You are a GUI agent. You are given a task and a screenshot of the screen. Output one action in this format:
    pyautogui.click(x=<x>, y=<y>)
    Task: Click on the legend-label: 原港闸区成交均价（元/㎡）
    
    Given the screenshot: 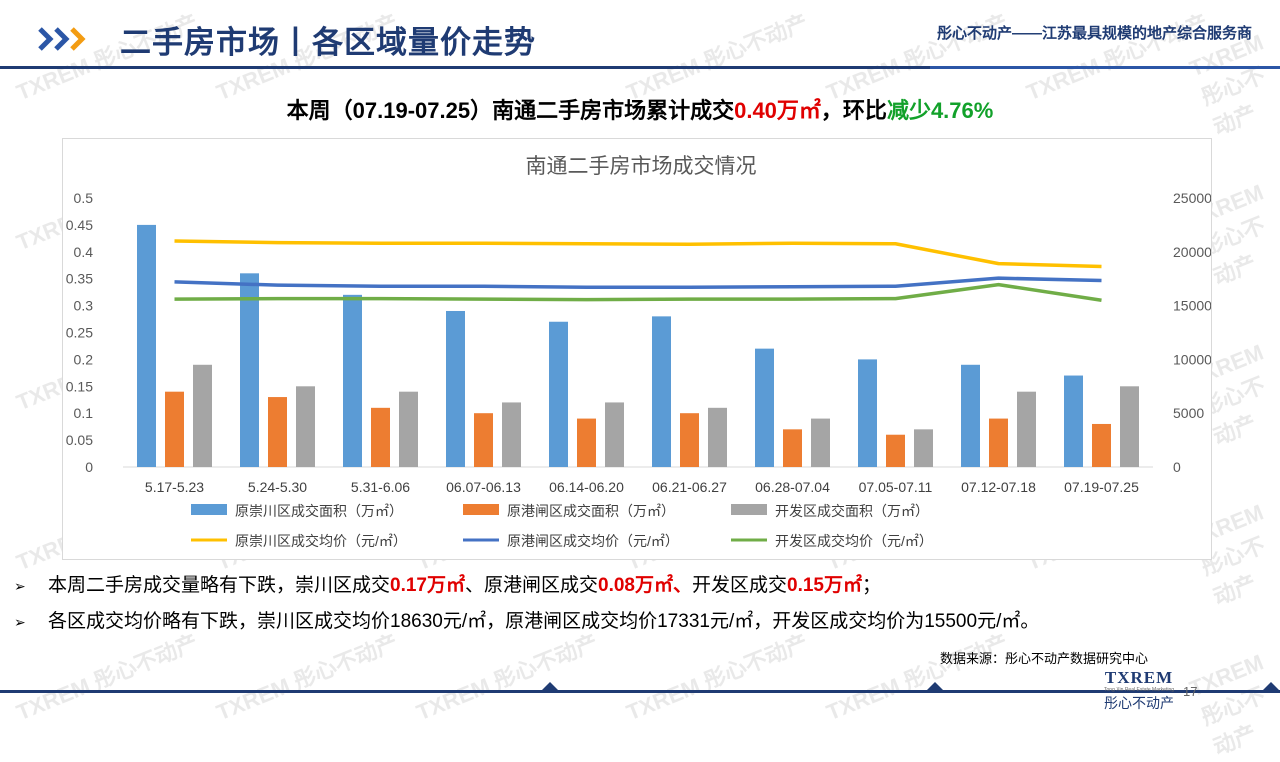 What is the action you would take?
    pyautogui.click(x=593, y=541)
    